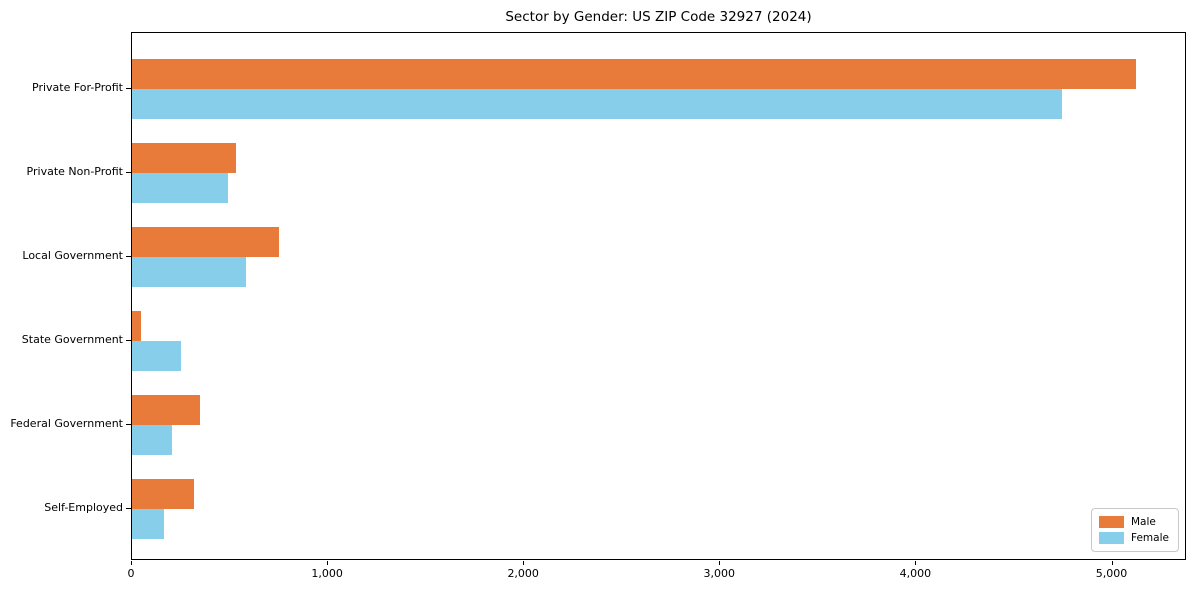 The height and width of the screenshot is (600, 1200). I want to click on bar-male-self-employed, so click(163, 494).